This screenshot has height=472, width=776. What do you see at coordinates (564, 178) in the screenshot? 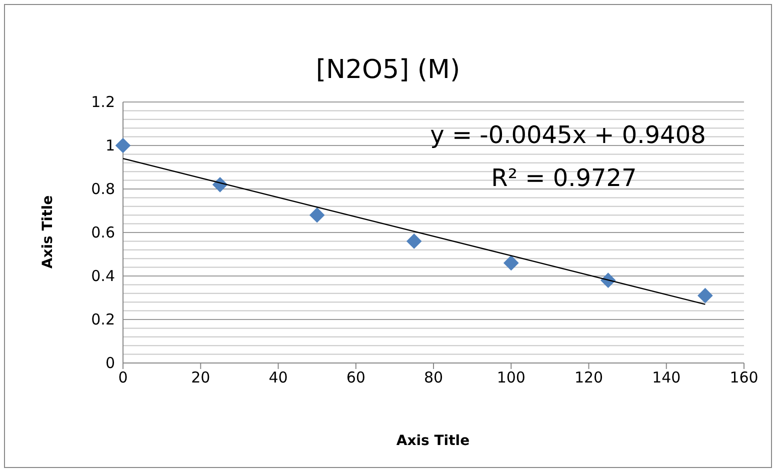
I see `annotation: R² = 0.9727` at bounding box center [564, 178].